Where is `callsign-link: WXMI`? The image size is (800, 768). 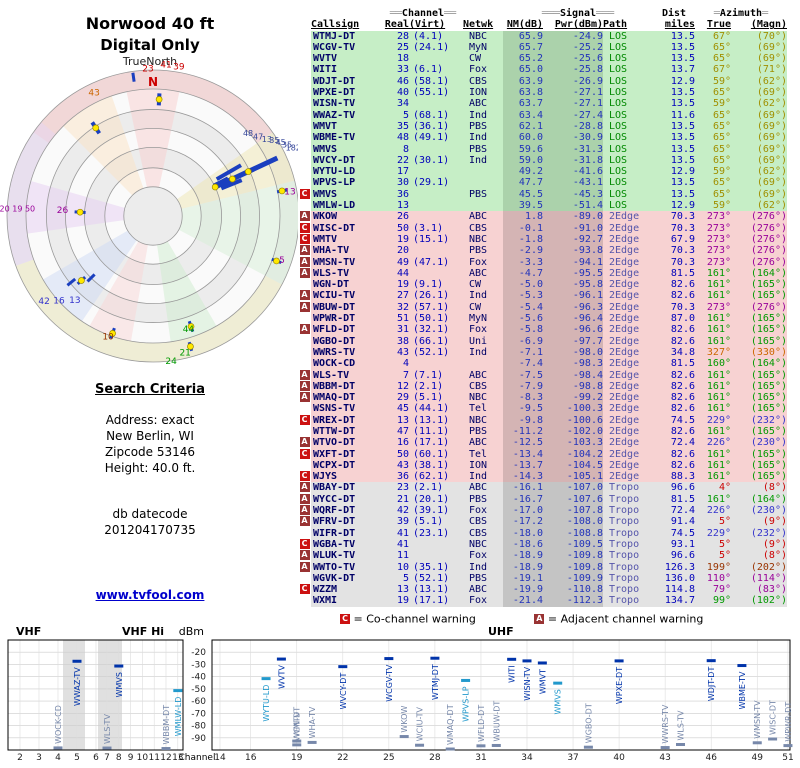
callsign-link: WXMI is located at coordinates (347, 601).